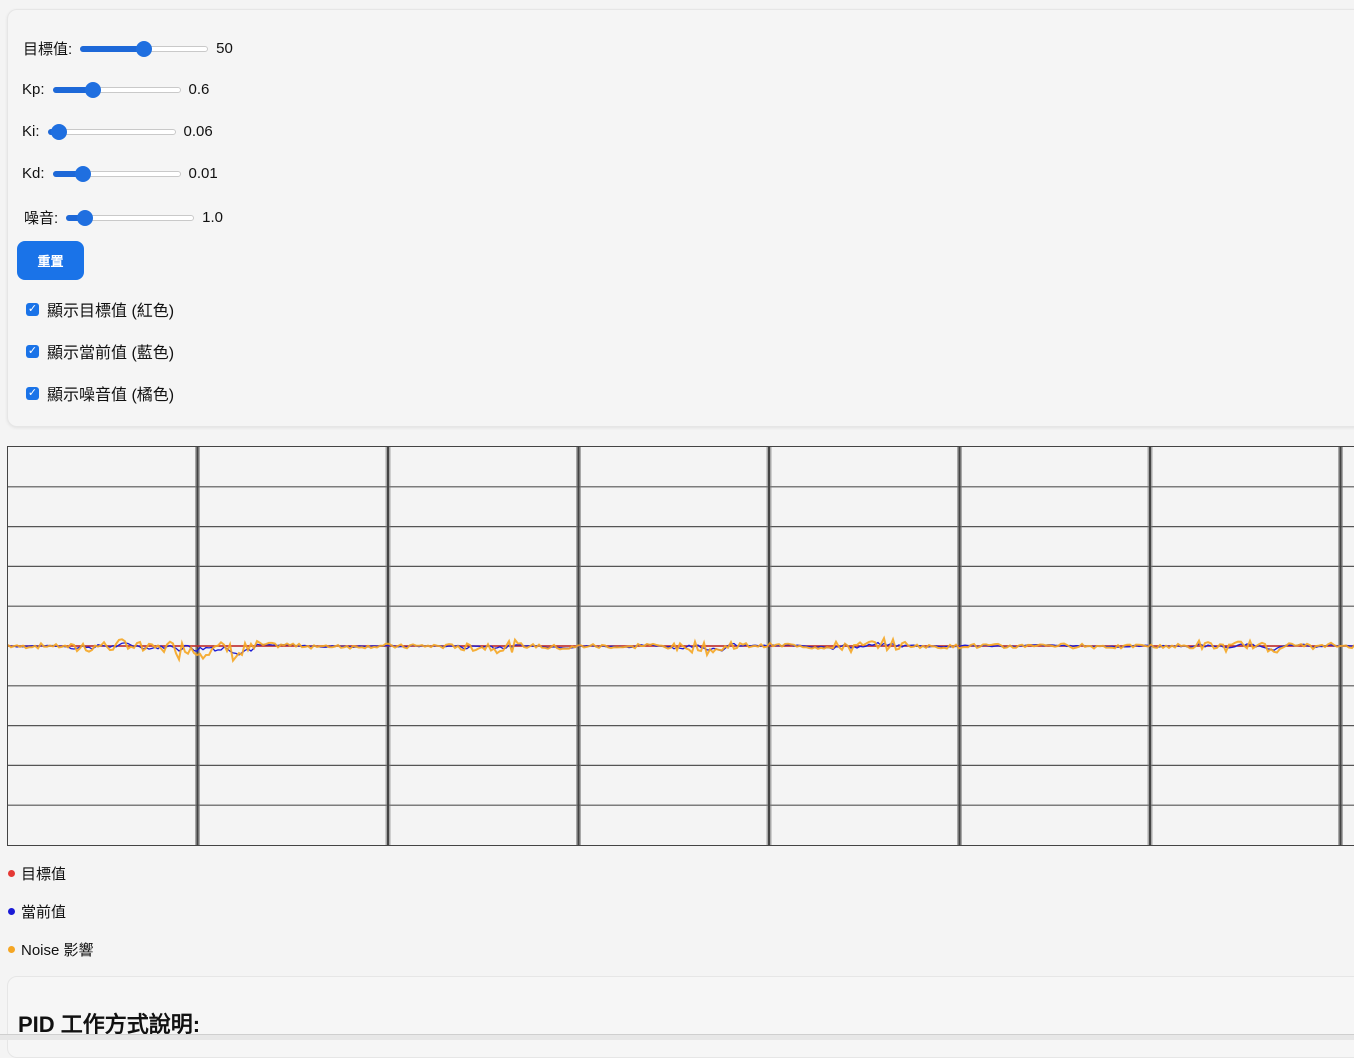  What do you see at coordinates (111, 353) in the screenshot?
I see `checkbox-label-current: 顯示當前值 (藍色)` at bounding box center [111, 353].